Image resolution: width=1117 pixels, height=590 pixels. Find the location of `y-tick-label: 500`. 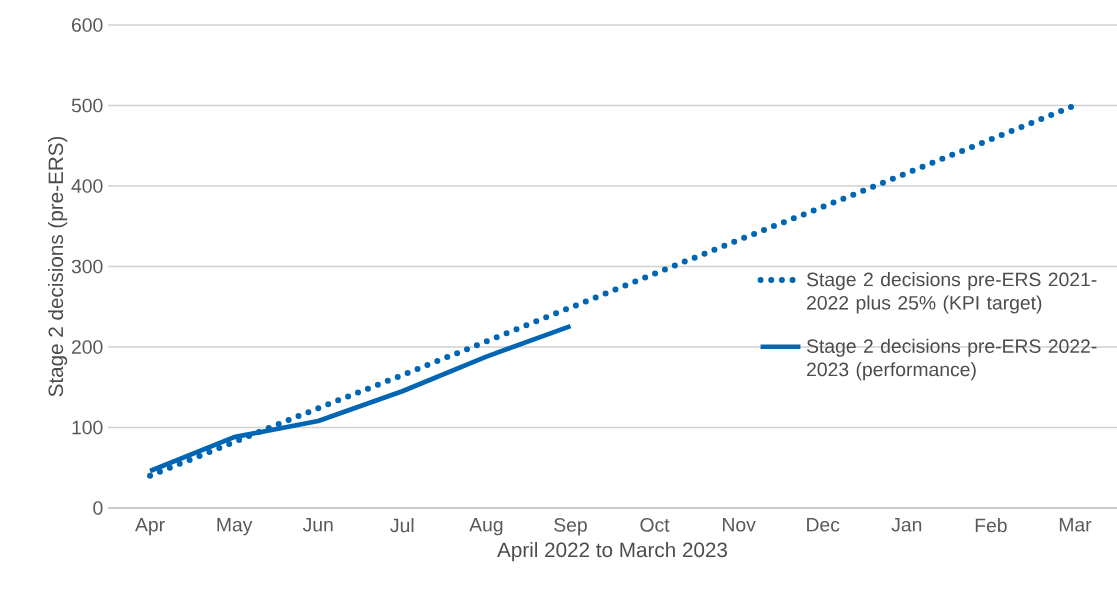

y-tick-label: 500 is located at coordinates (87, 105).